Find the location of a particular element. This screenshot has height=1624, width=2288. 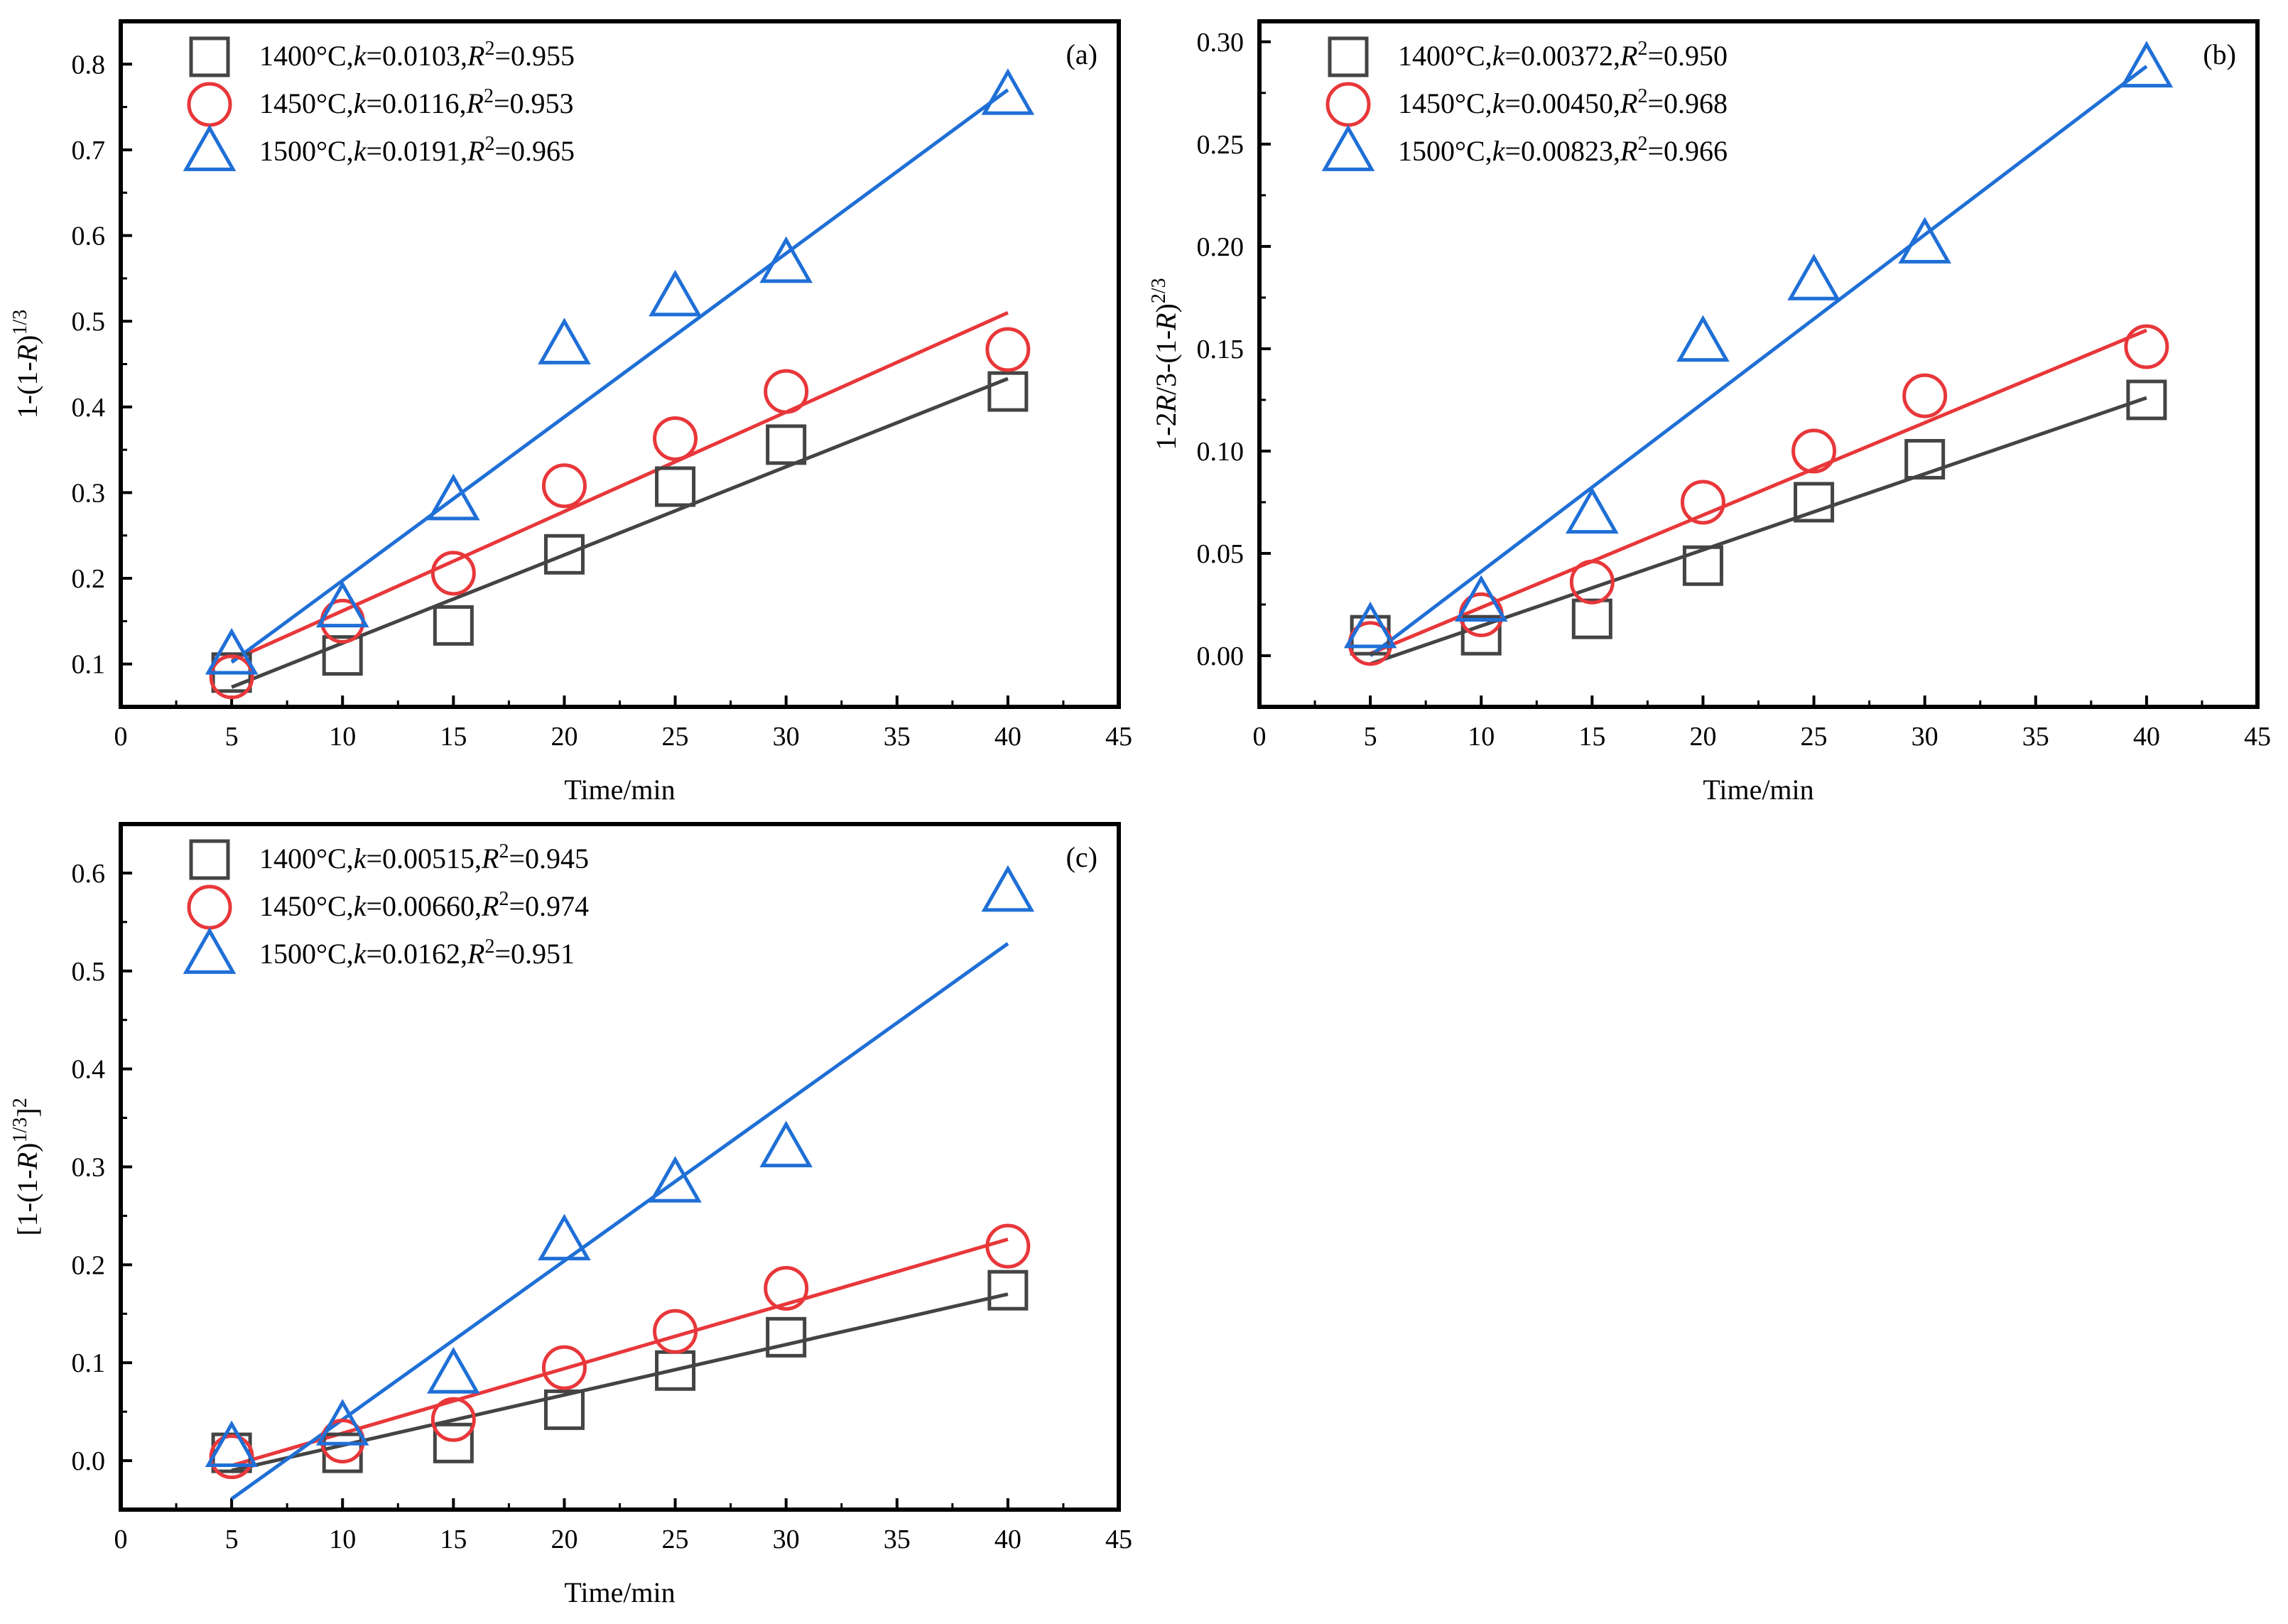

y-axis-title: [1-(1-R)1/3]2 is located at coordinates (26, 1166).